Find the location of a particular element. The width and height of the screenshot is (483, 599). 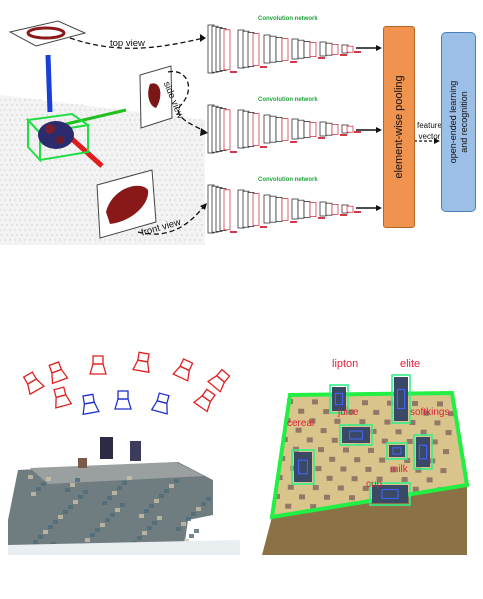

feature-label-line1: feature is located at coordinates (429, 125).